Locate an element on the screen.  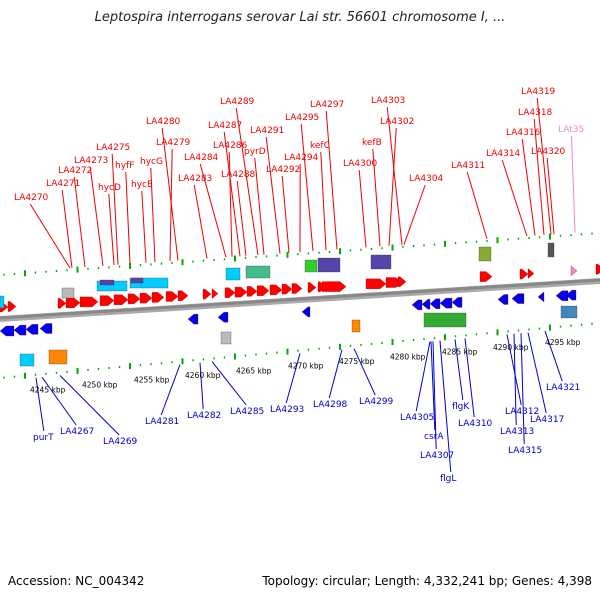
gene-label-la4291: LA4291 is located at coordinates (267, 131).